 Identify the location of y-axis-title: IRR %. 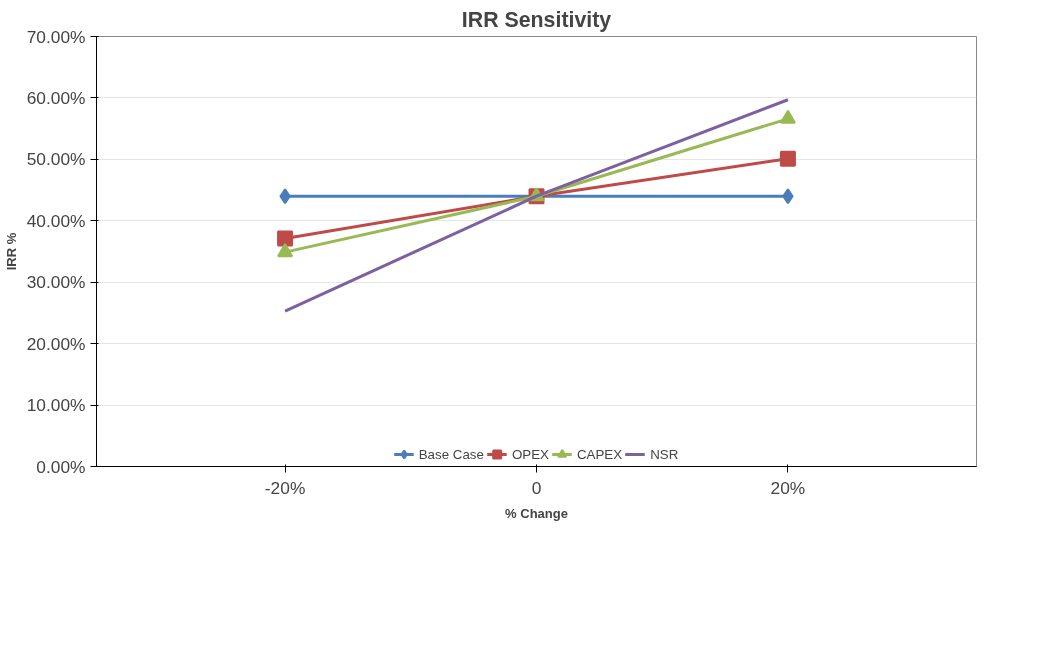
(11, 251).